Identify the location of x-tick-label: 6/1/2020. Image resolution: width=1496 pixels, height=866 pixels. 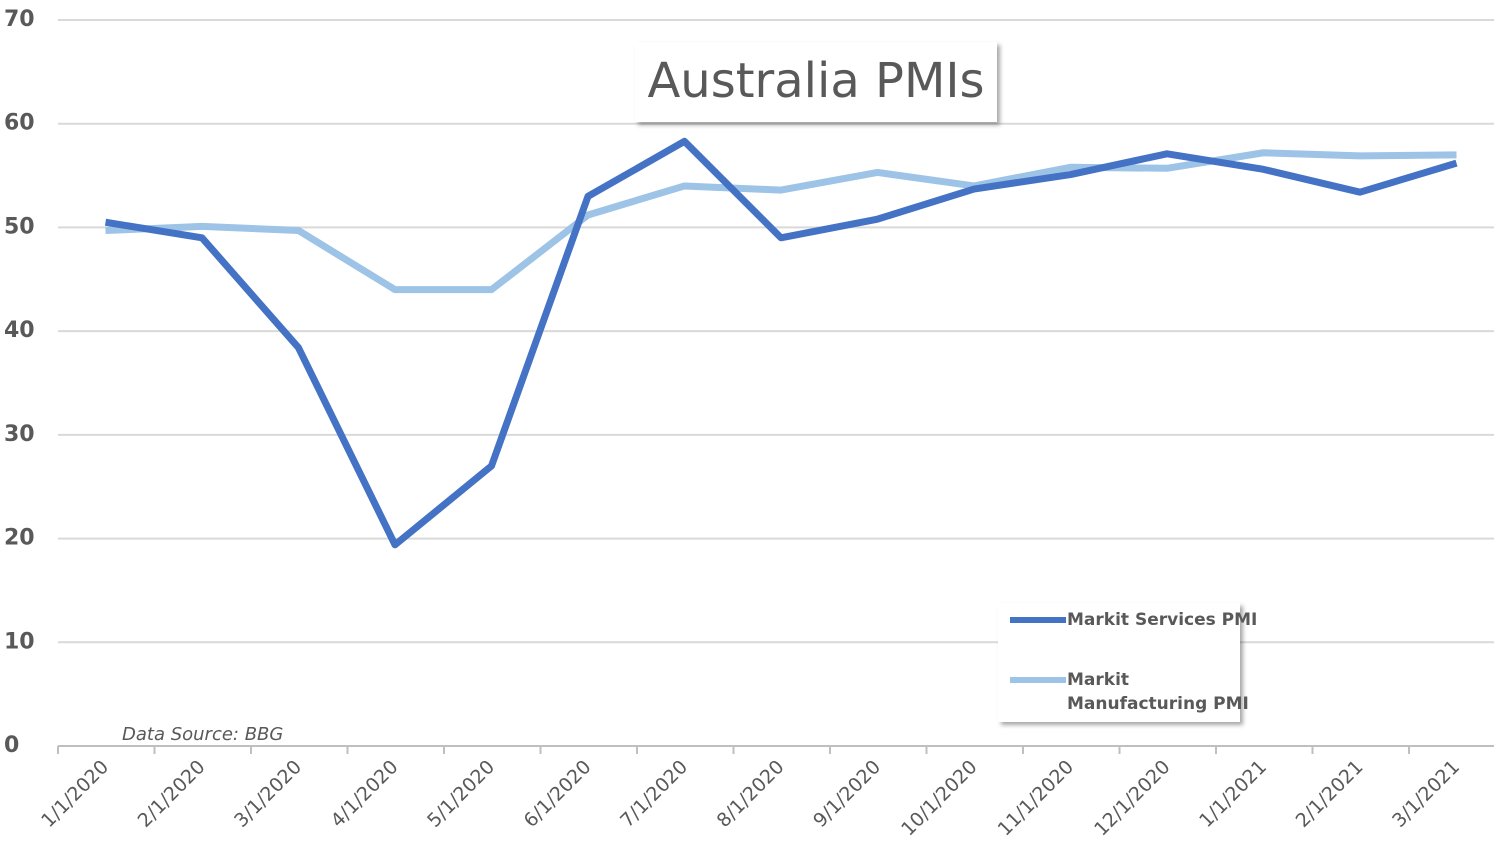
(558, 794).